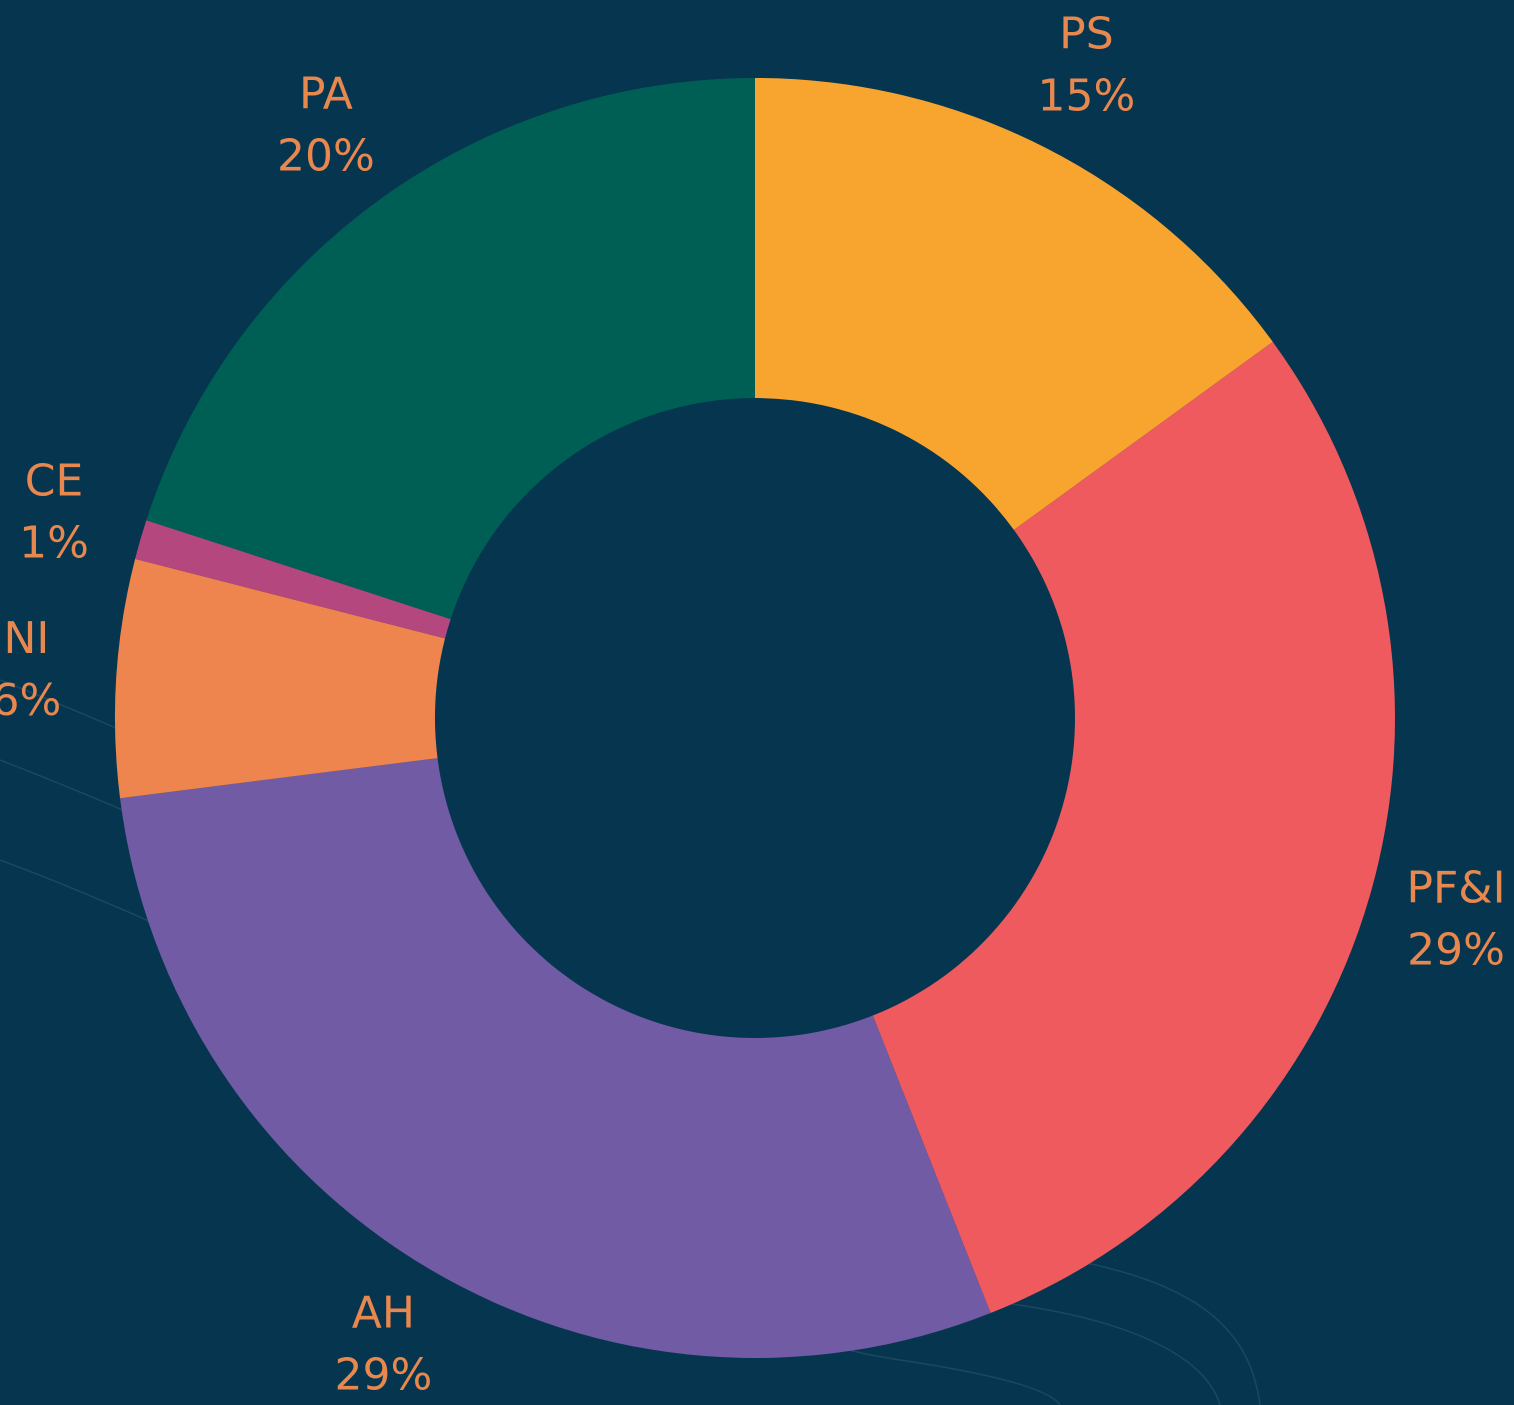 This screenshot has height=1405, width=1514. Describe the element at coordinates (1087, 96) in the screenshot. I see `slice-value-label: 15%` at that location.